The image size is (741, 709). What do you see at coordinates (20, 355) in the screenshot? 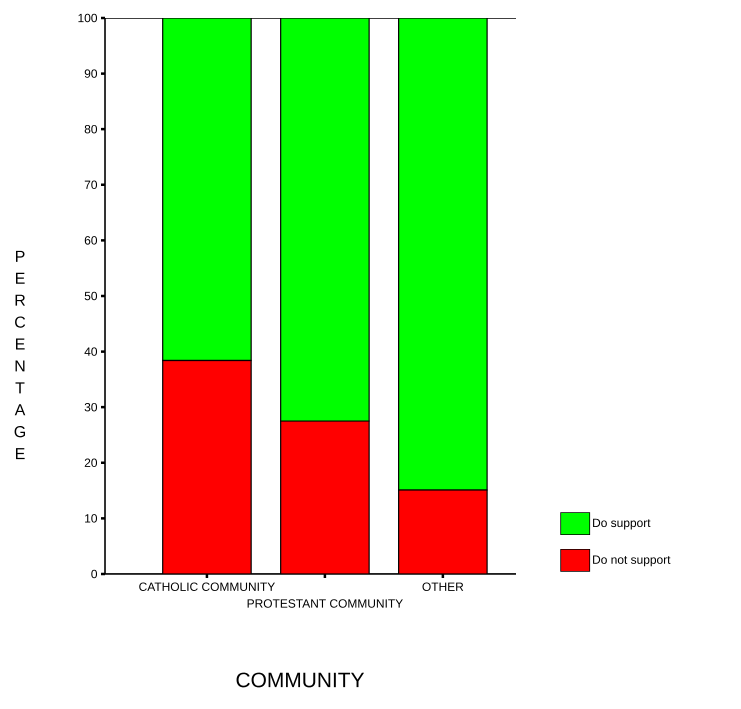
I see `text: PERCENTAGE` at bounding box center [20, 355].